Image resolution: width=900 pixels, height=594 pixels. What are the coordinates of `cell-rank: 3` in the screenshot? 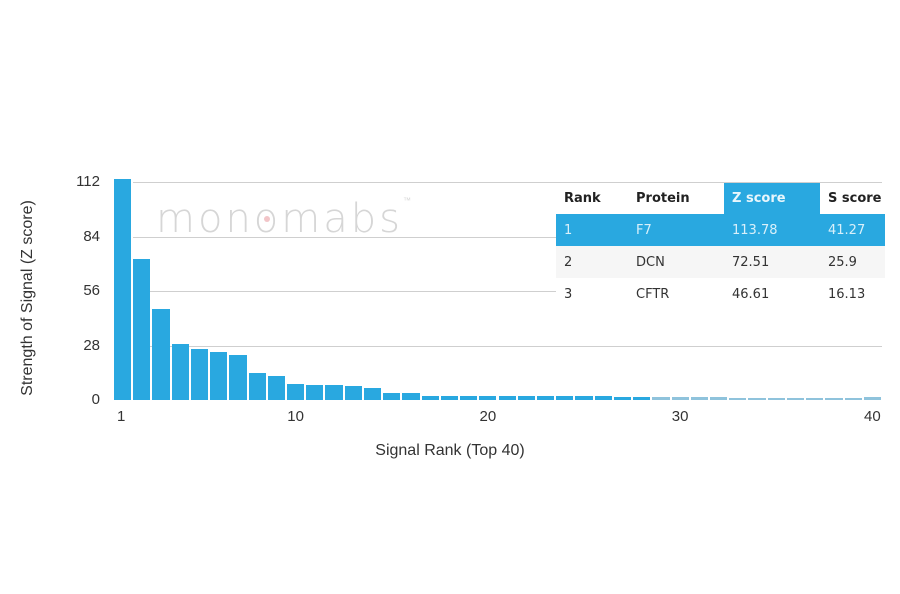 It's located at (568, 294).